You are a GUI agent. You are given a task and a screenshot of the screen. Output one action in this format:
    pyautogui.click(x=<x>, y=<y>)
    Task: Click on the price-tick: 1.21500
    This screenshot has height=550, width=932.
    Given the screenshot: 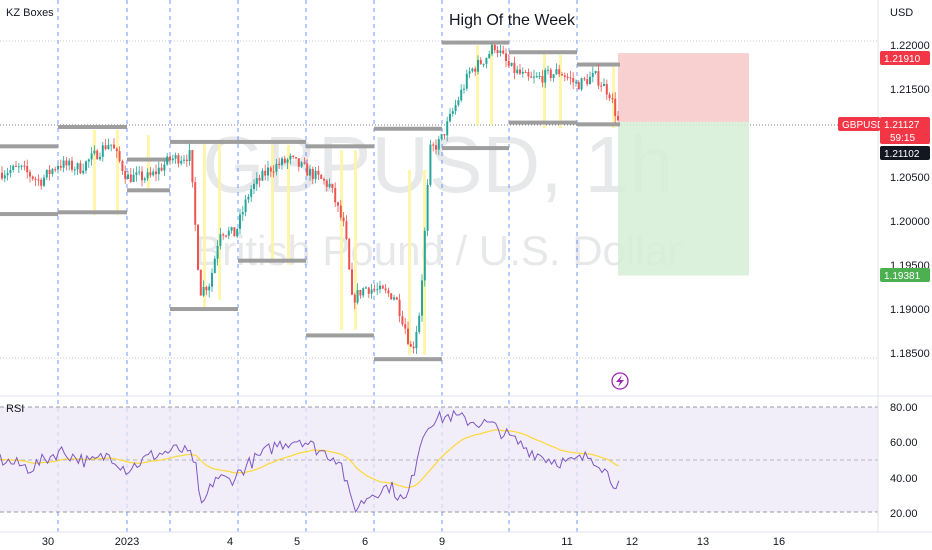 What is the action you would take?
    pyautogui.click(x=910, y=90)
    